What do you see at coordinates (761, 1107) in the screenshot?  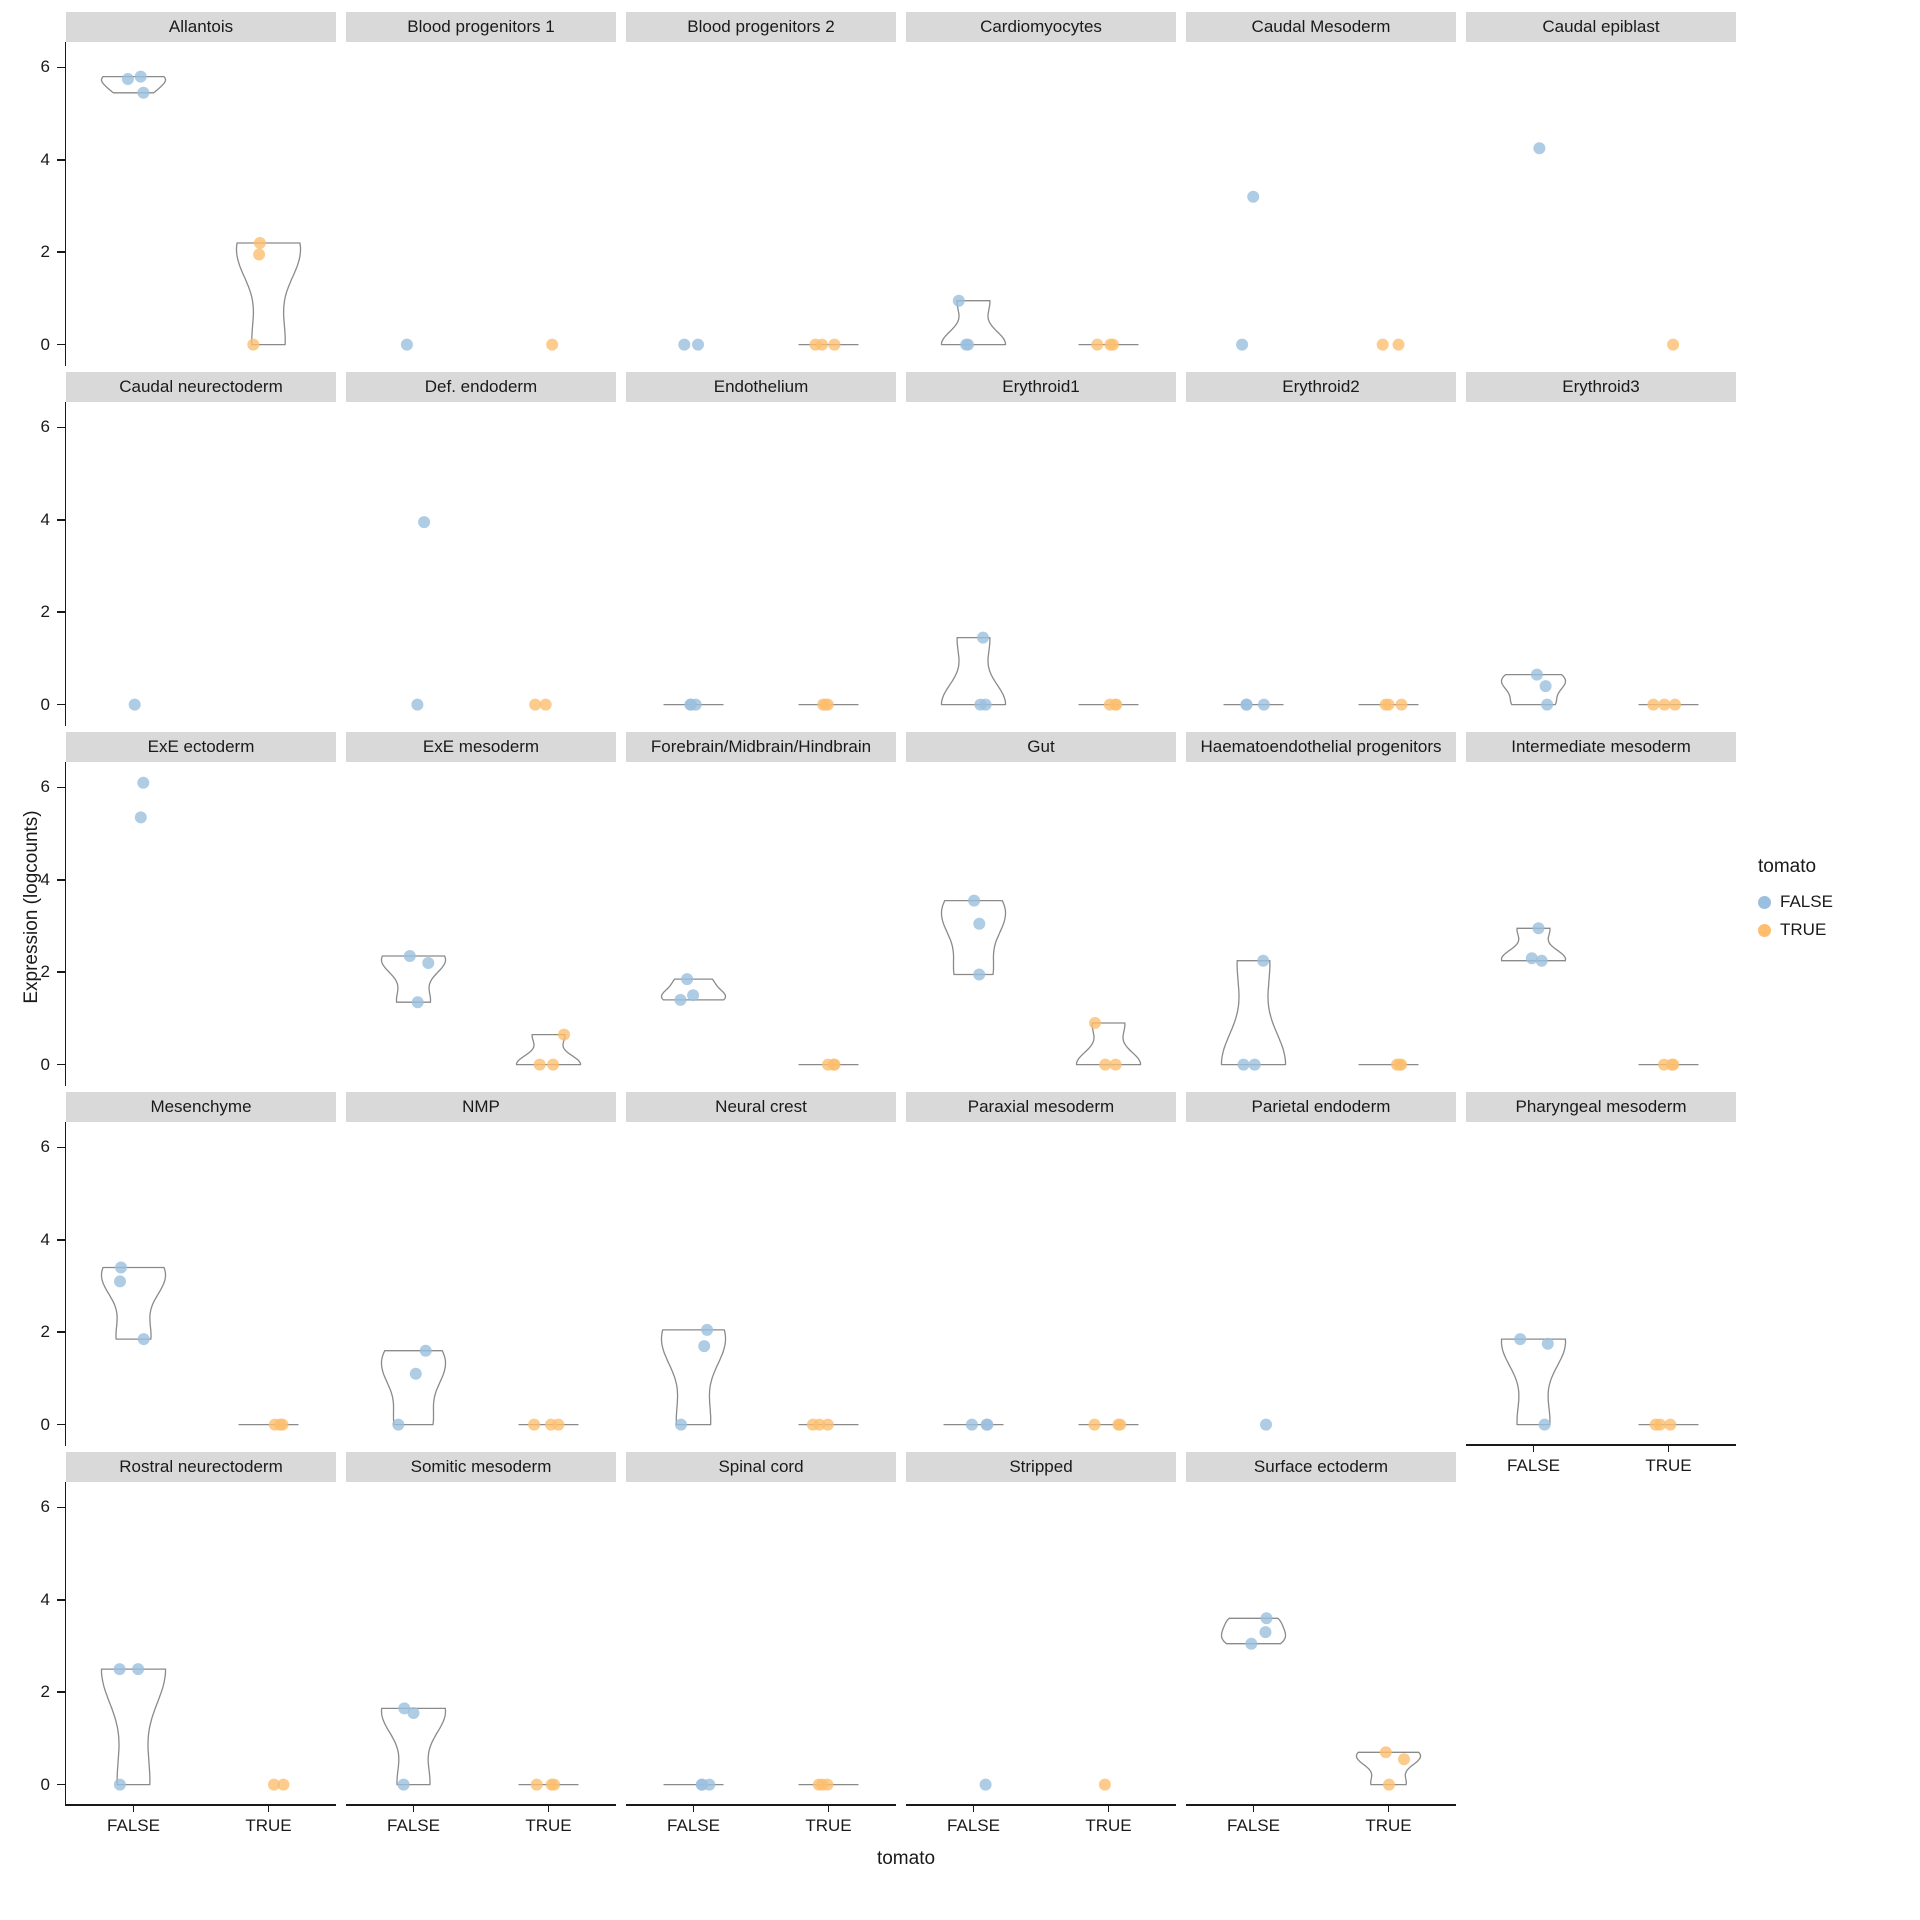 I see `facet-strip-neural-crest: Neural crest` at bounding box center [761, 1107].